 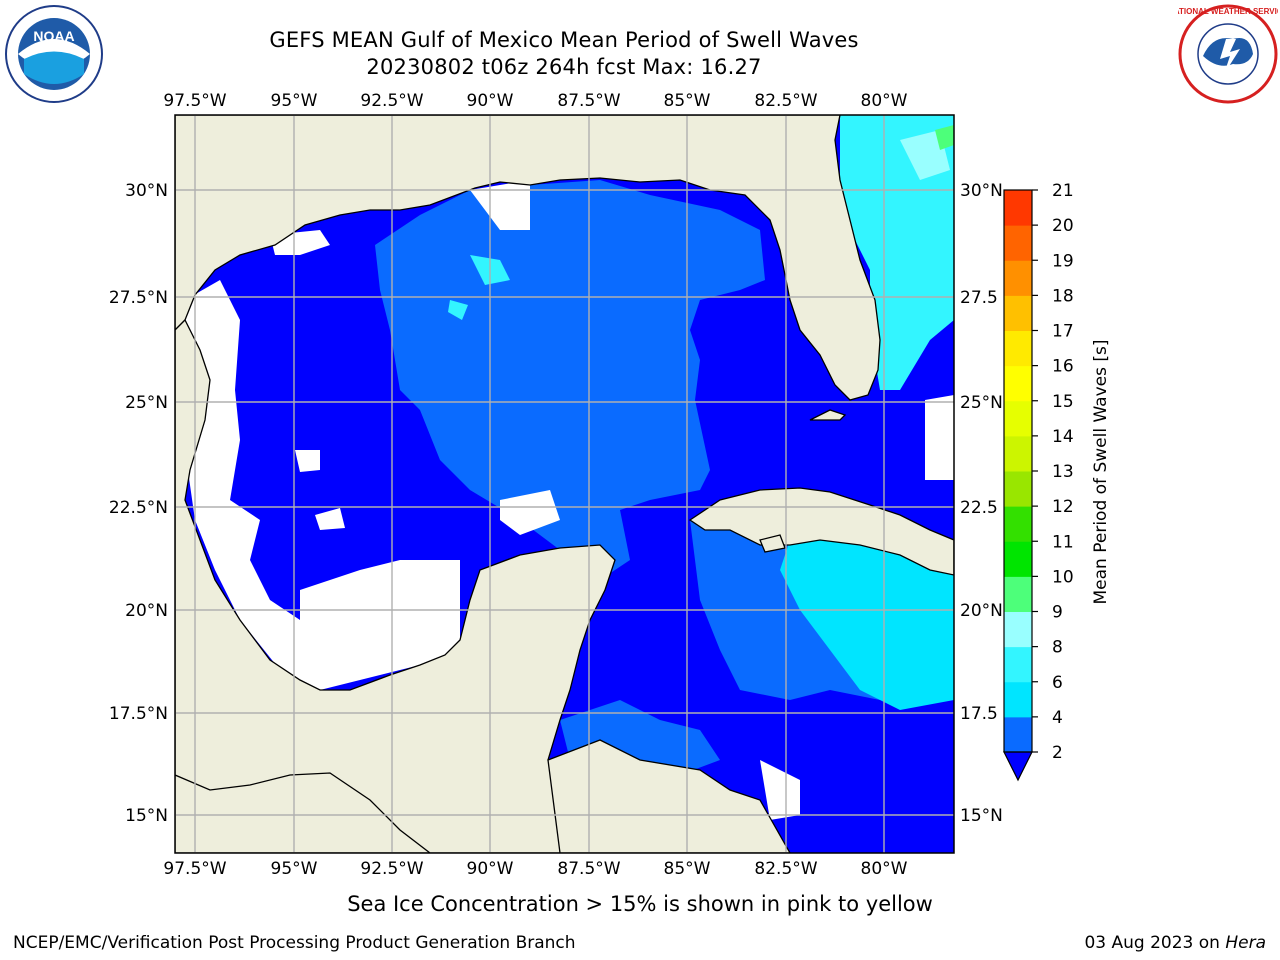 I want to click on land-honduras, so click(x=669, y=796).